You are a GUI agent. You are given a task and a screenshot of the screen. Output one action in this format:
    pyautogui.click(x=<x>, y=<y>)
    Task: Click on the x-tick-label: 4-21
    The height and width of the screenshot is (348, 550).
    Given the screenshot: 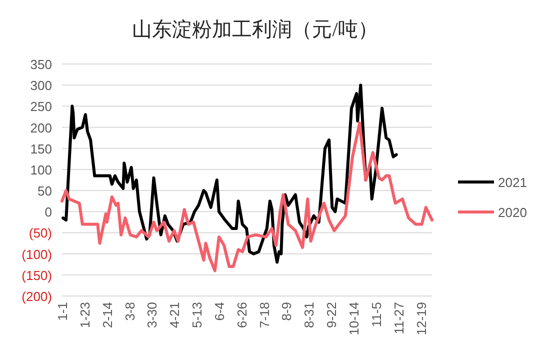 What is the action you would take?
    pyautogui.click(x=174, y=315)
    